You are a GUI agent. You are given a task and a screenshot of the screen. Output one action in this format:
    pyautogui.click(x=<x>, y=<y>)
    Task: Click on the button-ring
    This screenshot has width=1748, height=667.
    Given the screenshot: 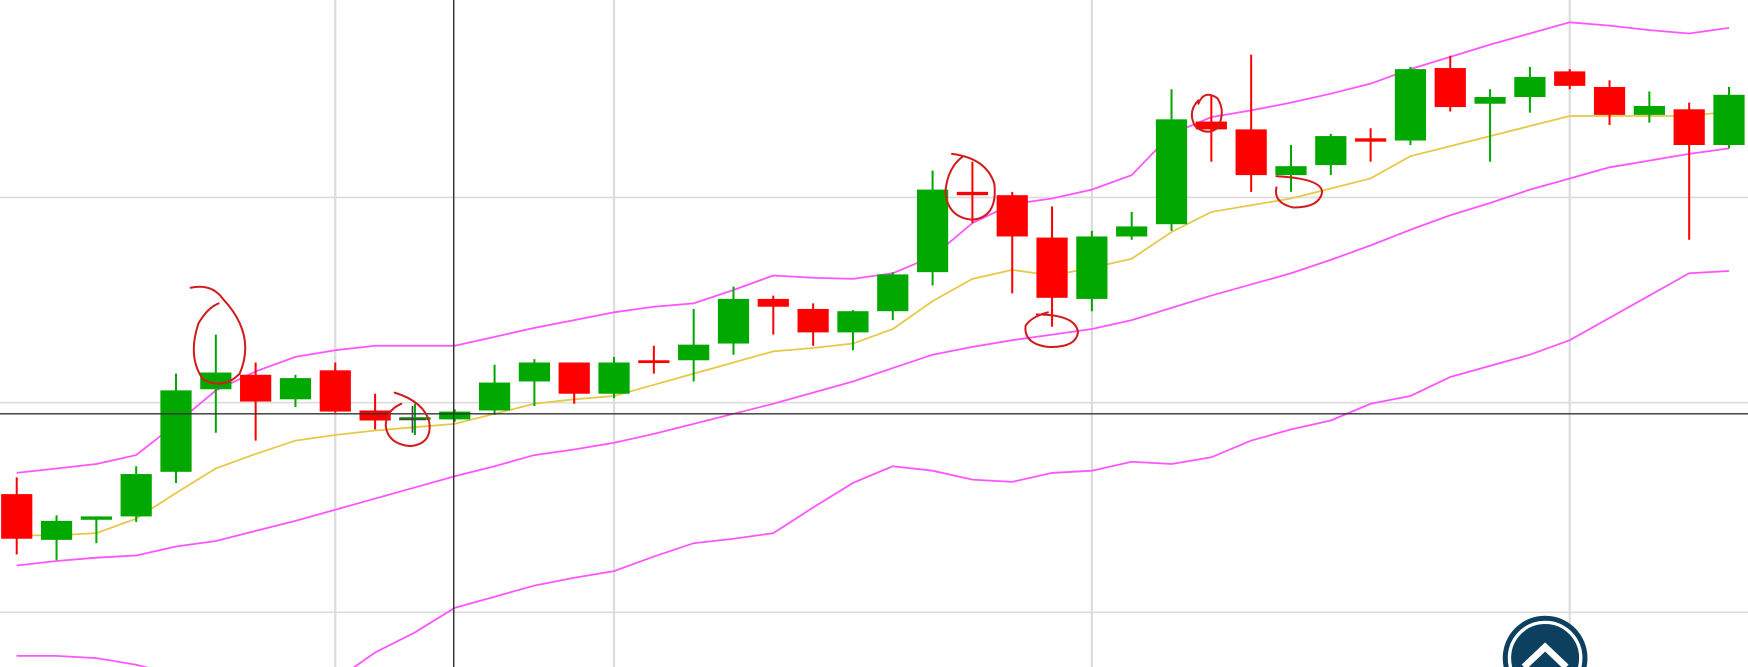 What is the action you would take?
    pyautogui.click(x=1545, y=643)
    